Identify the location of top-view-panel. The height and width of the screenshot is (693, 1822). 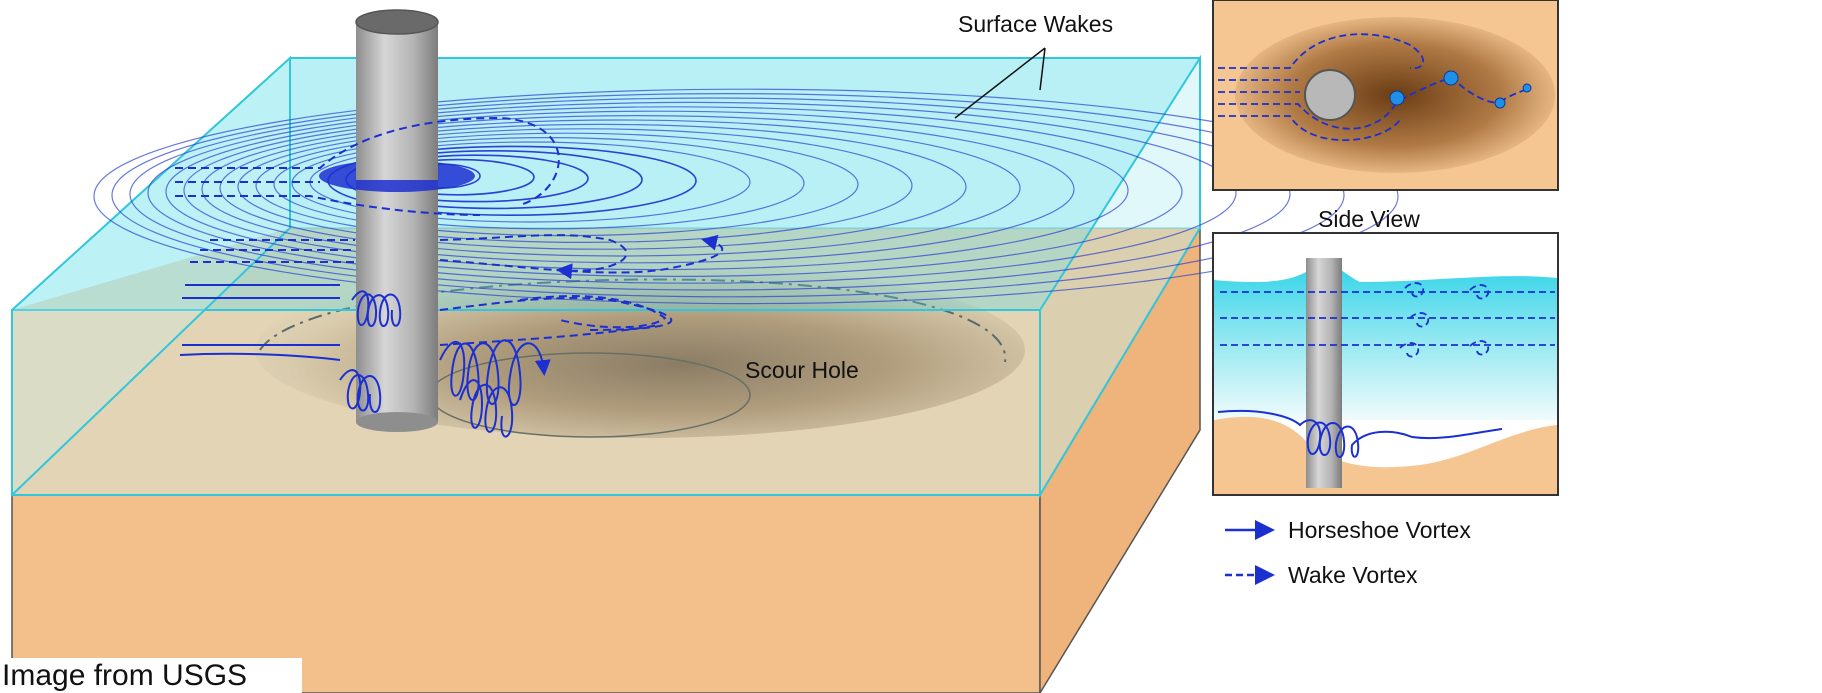
(1385, 95).